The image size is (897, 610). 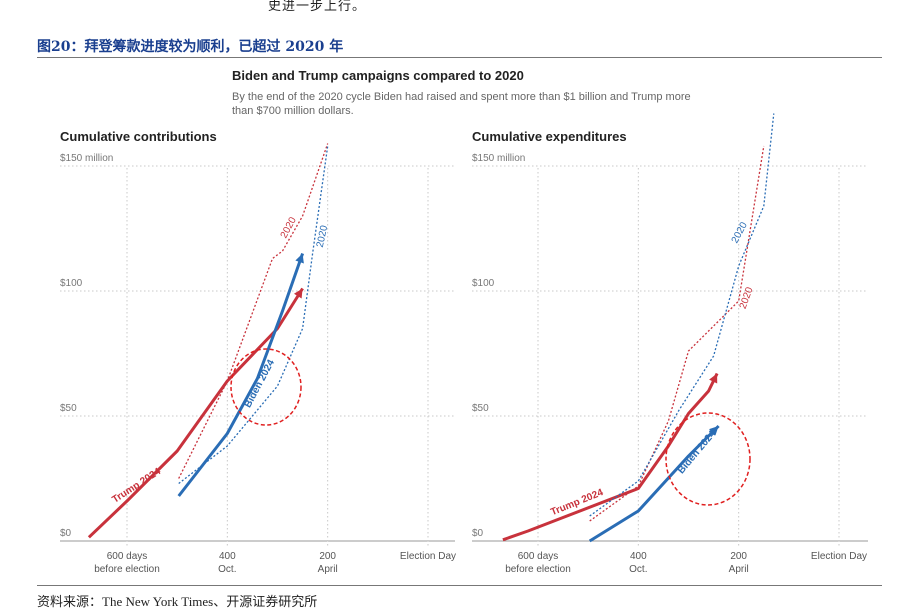 What do you see at coordinates (136, 486) in the screenshot?
I see `series-label: Trump 2024` at bounding box center [136, 486].